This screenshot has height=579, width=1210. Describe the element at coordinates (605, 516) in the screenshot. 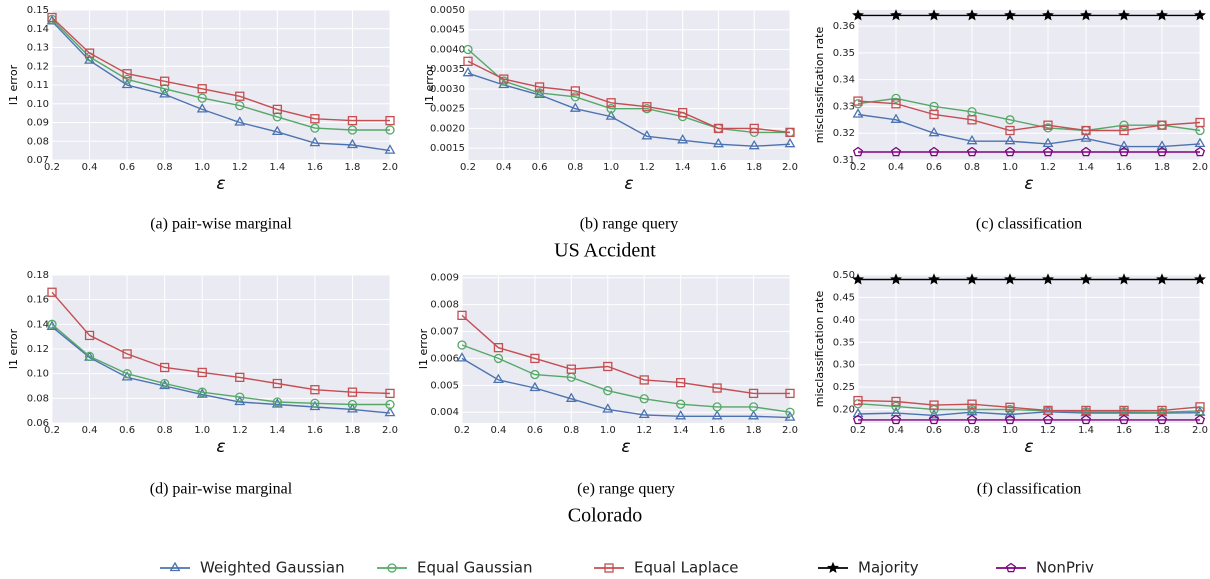

I see `group-title: Colorado` at that location.